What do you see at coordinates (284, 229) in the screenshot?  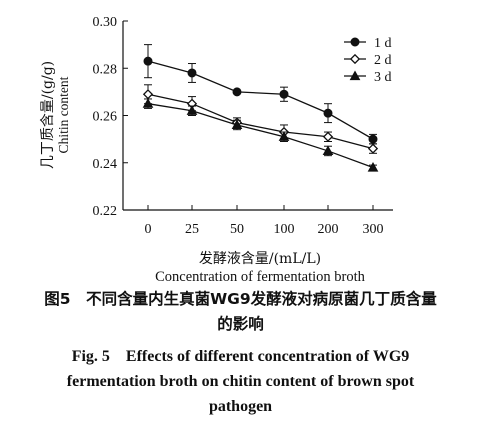 I see `x-tick-label: 100` at bounding box center [284, 229].